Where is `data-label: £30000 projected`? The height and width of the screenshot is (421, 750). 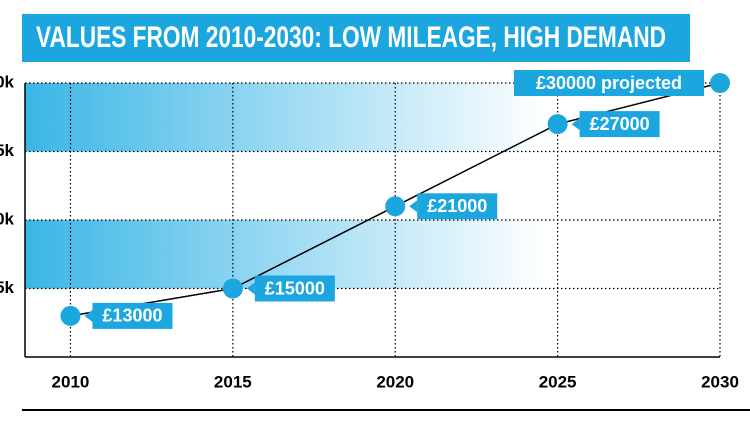
data-label: £30000 projected is located at coordinates (609, 83).